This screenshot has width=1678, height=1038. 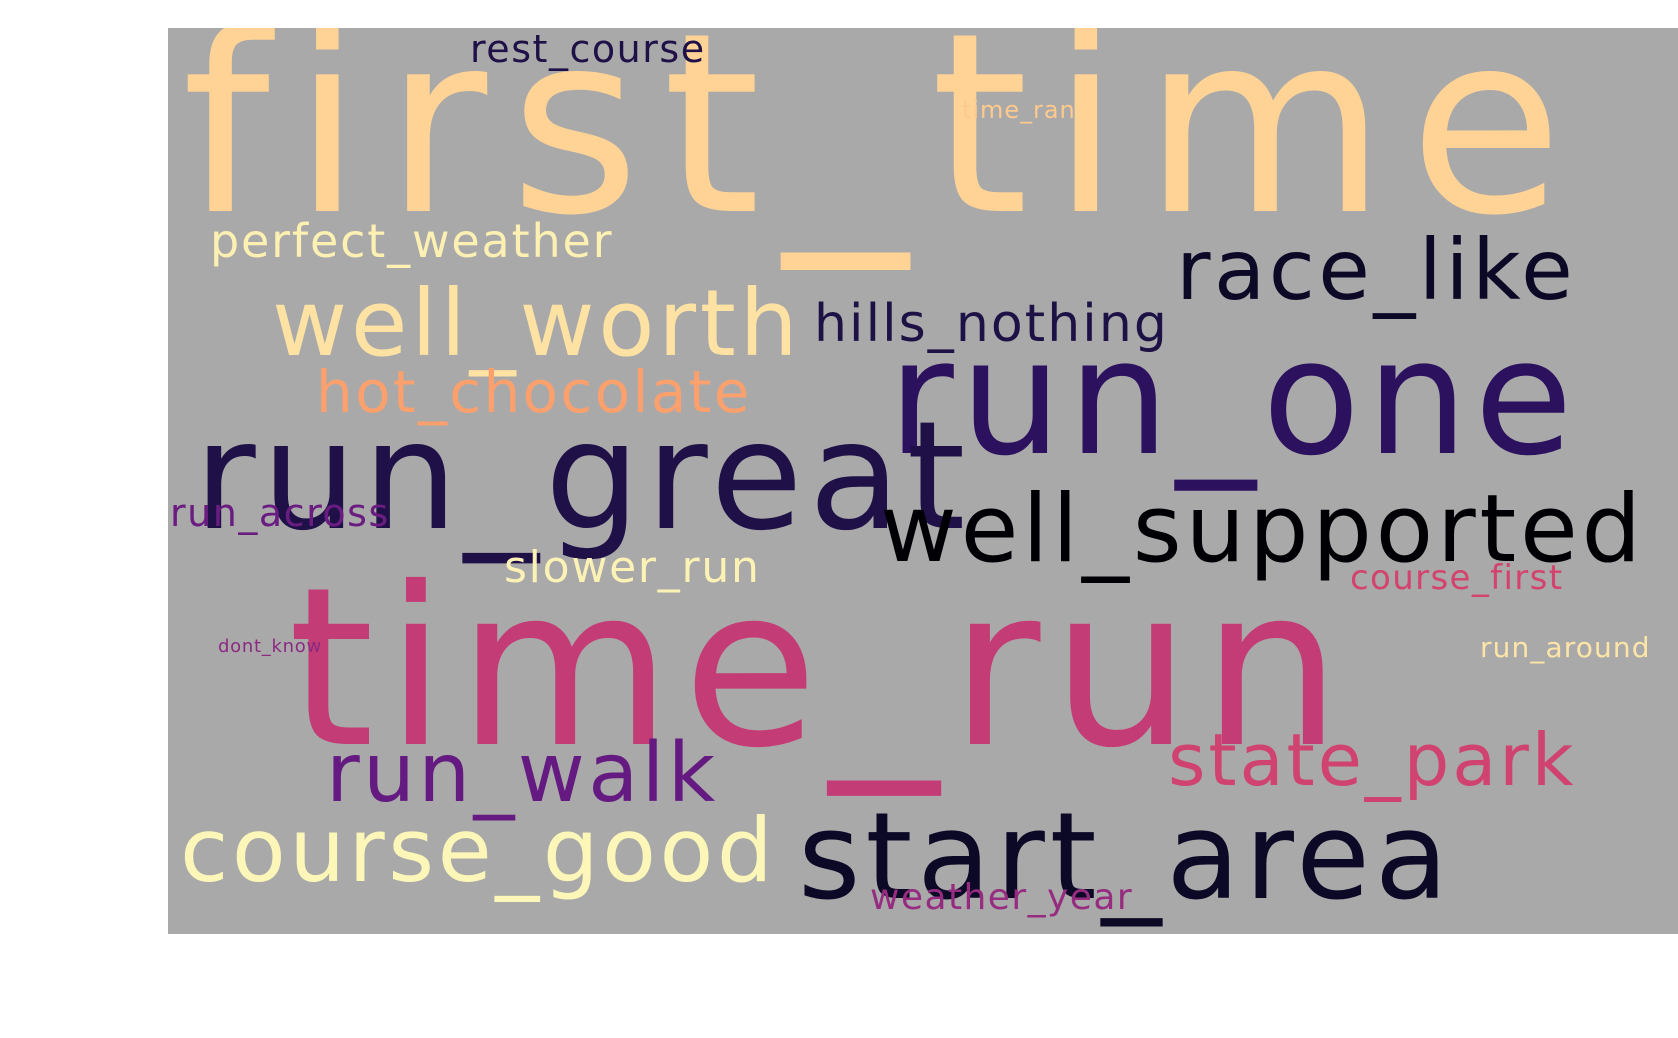 I want to click on word-course-first: course_first, so click(x=1457, y=578).